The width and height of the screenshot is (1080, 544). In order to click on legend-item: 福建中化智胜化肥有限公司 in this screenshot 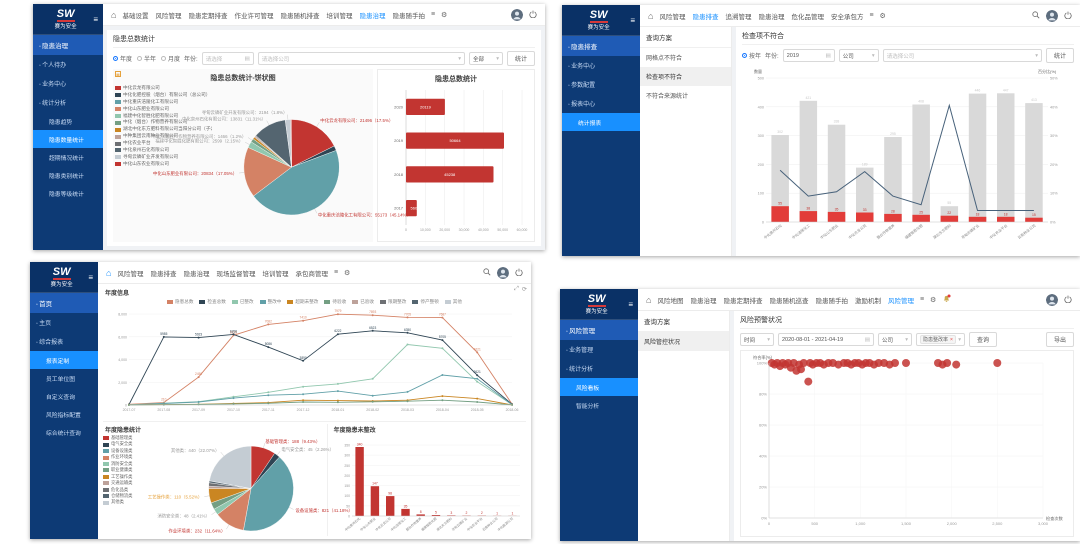, I will do `click(163, 116)`.